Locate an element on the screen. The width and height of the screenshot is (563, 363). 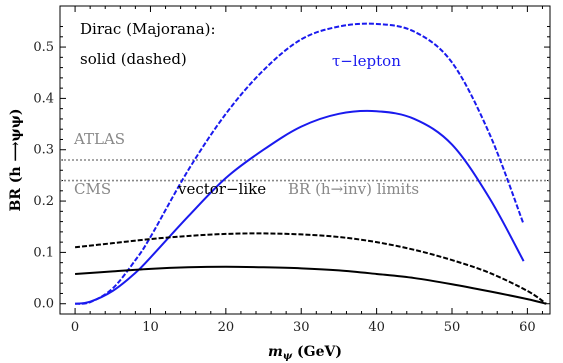
y-tick-label: 0.2 is located at coordinates (43, 201).